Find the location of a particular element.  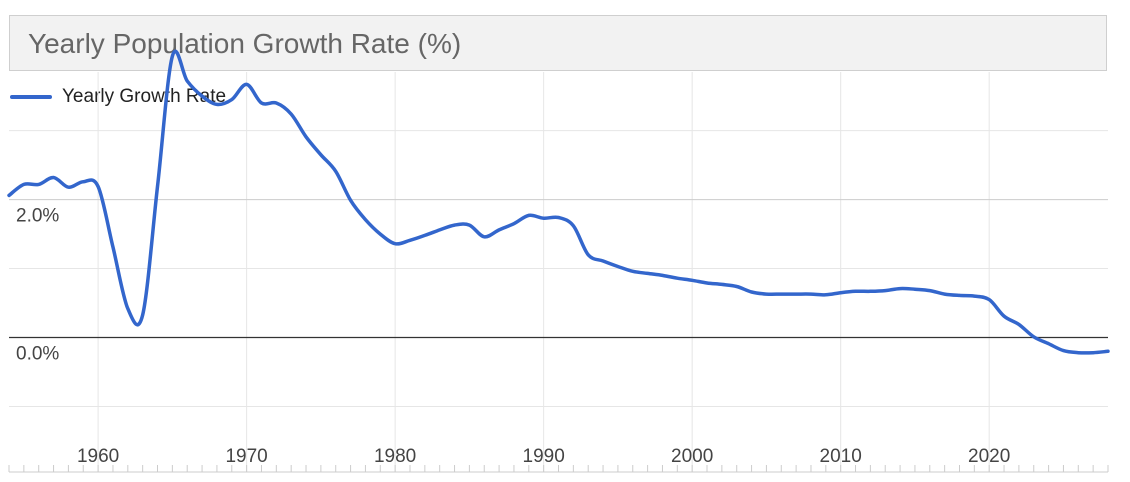

data-point-2007 is located at coordinates (796, 294).